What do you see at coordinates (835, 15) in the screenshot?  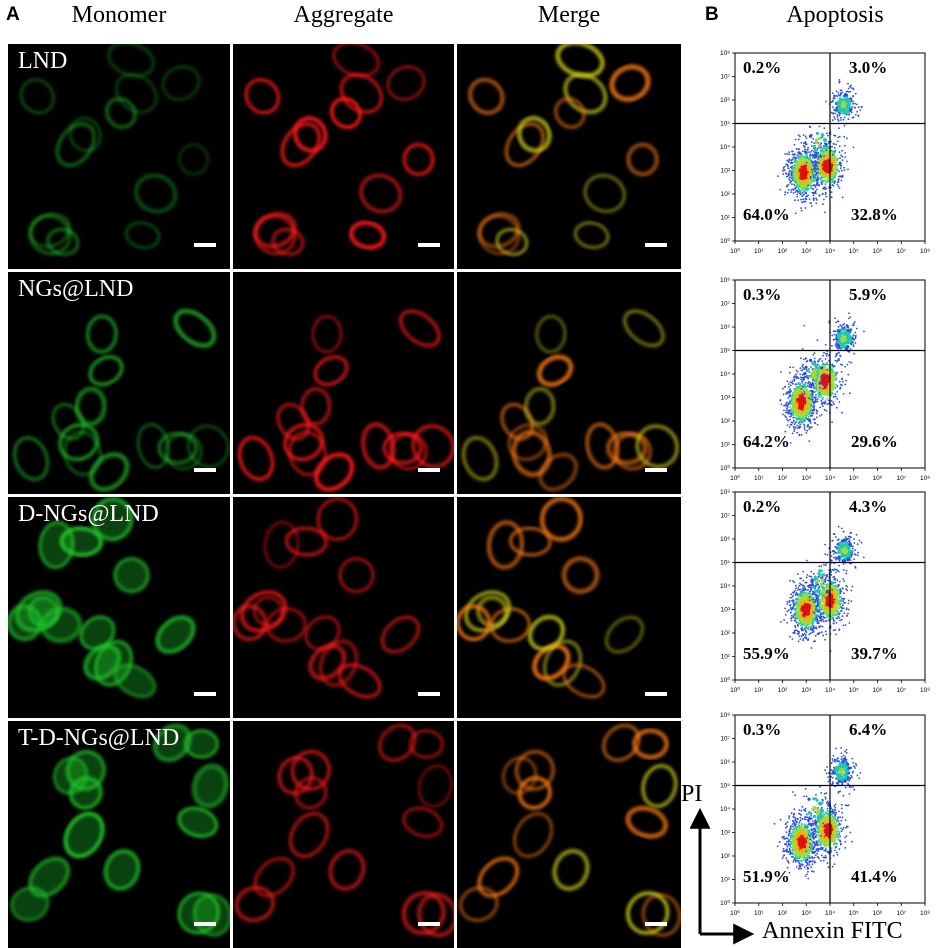 I see `column-header-apoptosis: Apoptosis` at bounding box center [835, 15].